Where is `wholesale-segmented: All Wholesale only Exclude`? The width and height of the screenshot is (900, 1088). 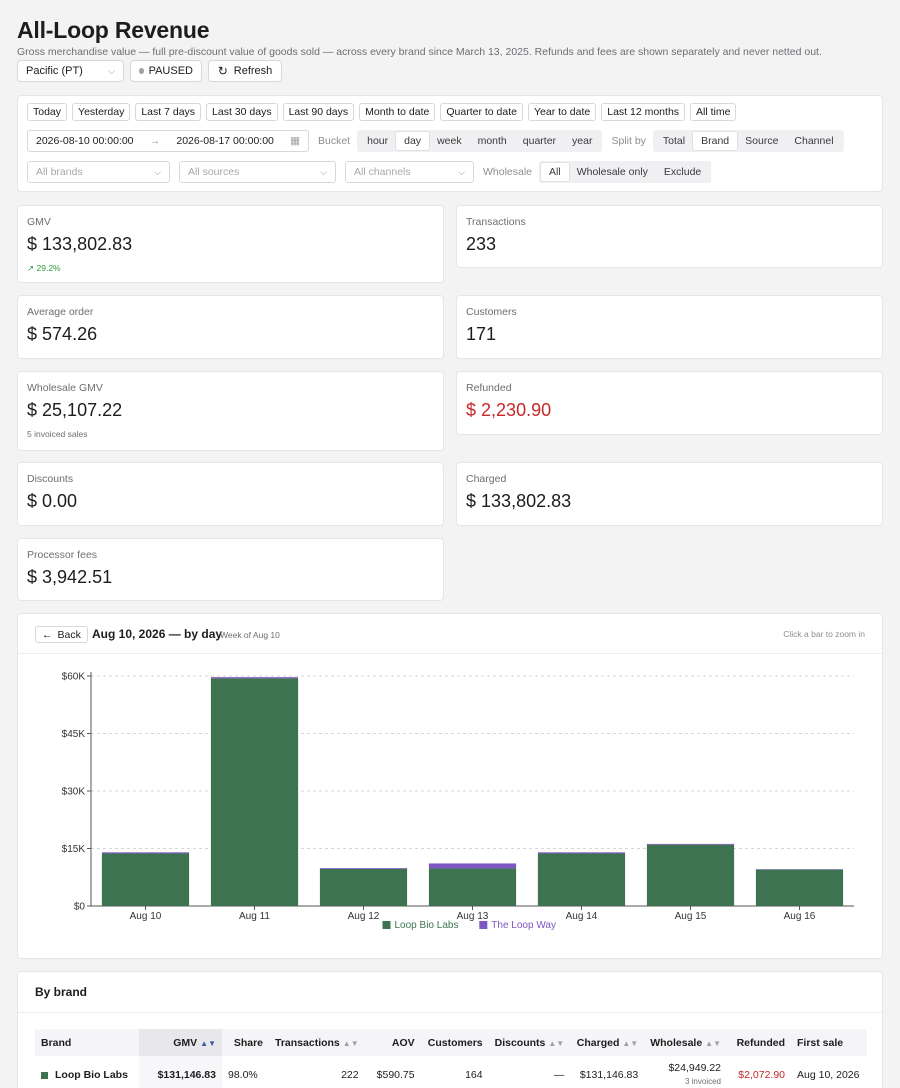
wholesale-segmented: All Wholesale only Exclude is located at coordinates (625, 172).